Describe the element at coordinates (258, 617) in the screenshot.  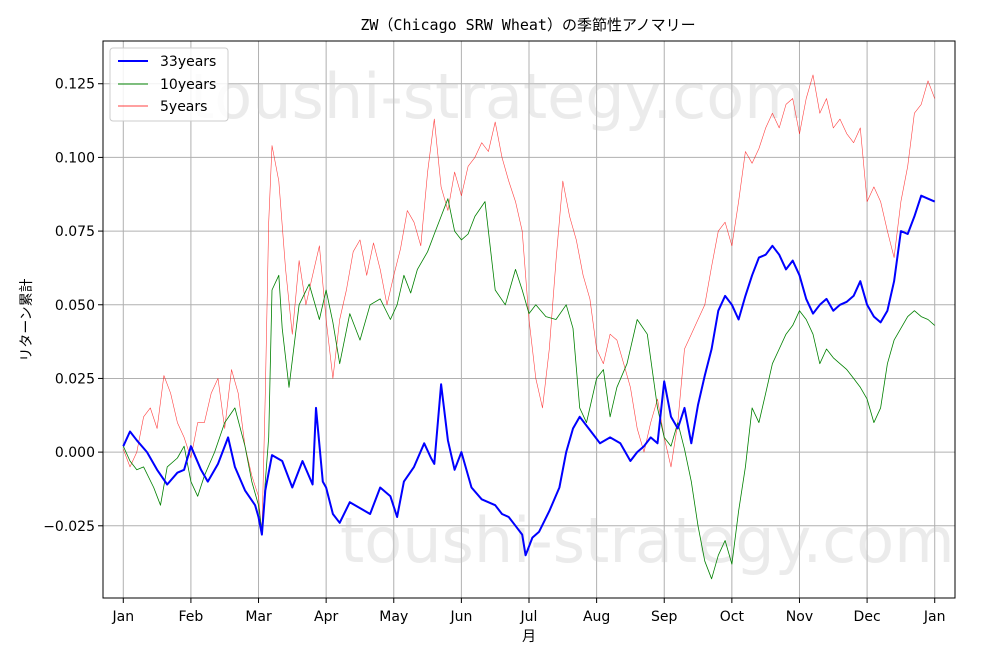
I see `x-tick-label: Mar` at that location.